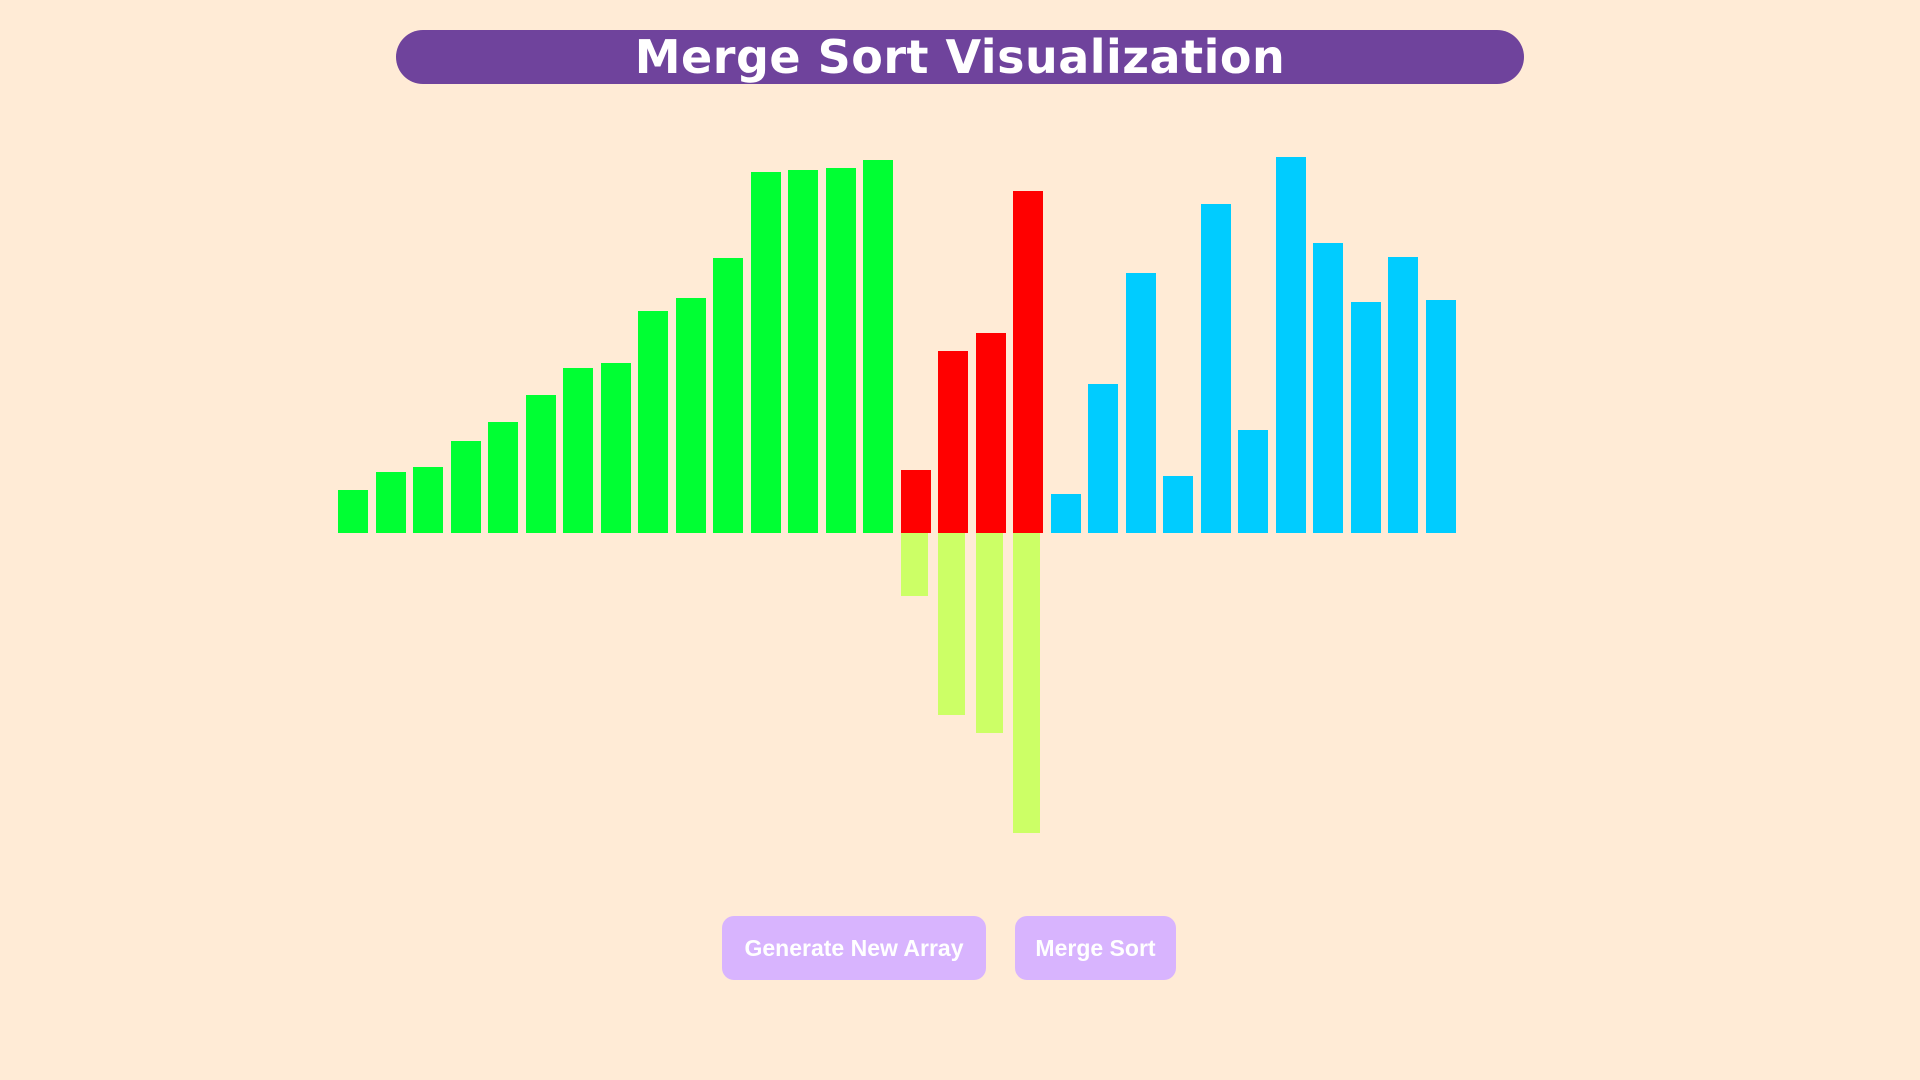 Image resolution: width=1920 pixels, height=1080 pixels. I want to click on title-bar: Merge Sort Visualization, so click(960, 57).